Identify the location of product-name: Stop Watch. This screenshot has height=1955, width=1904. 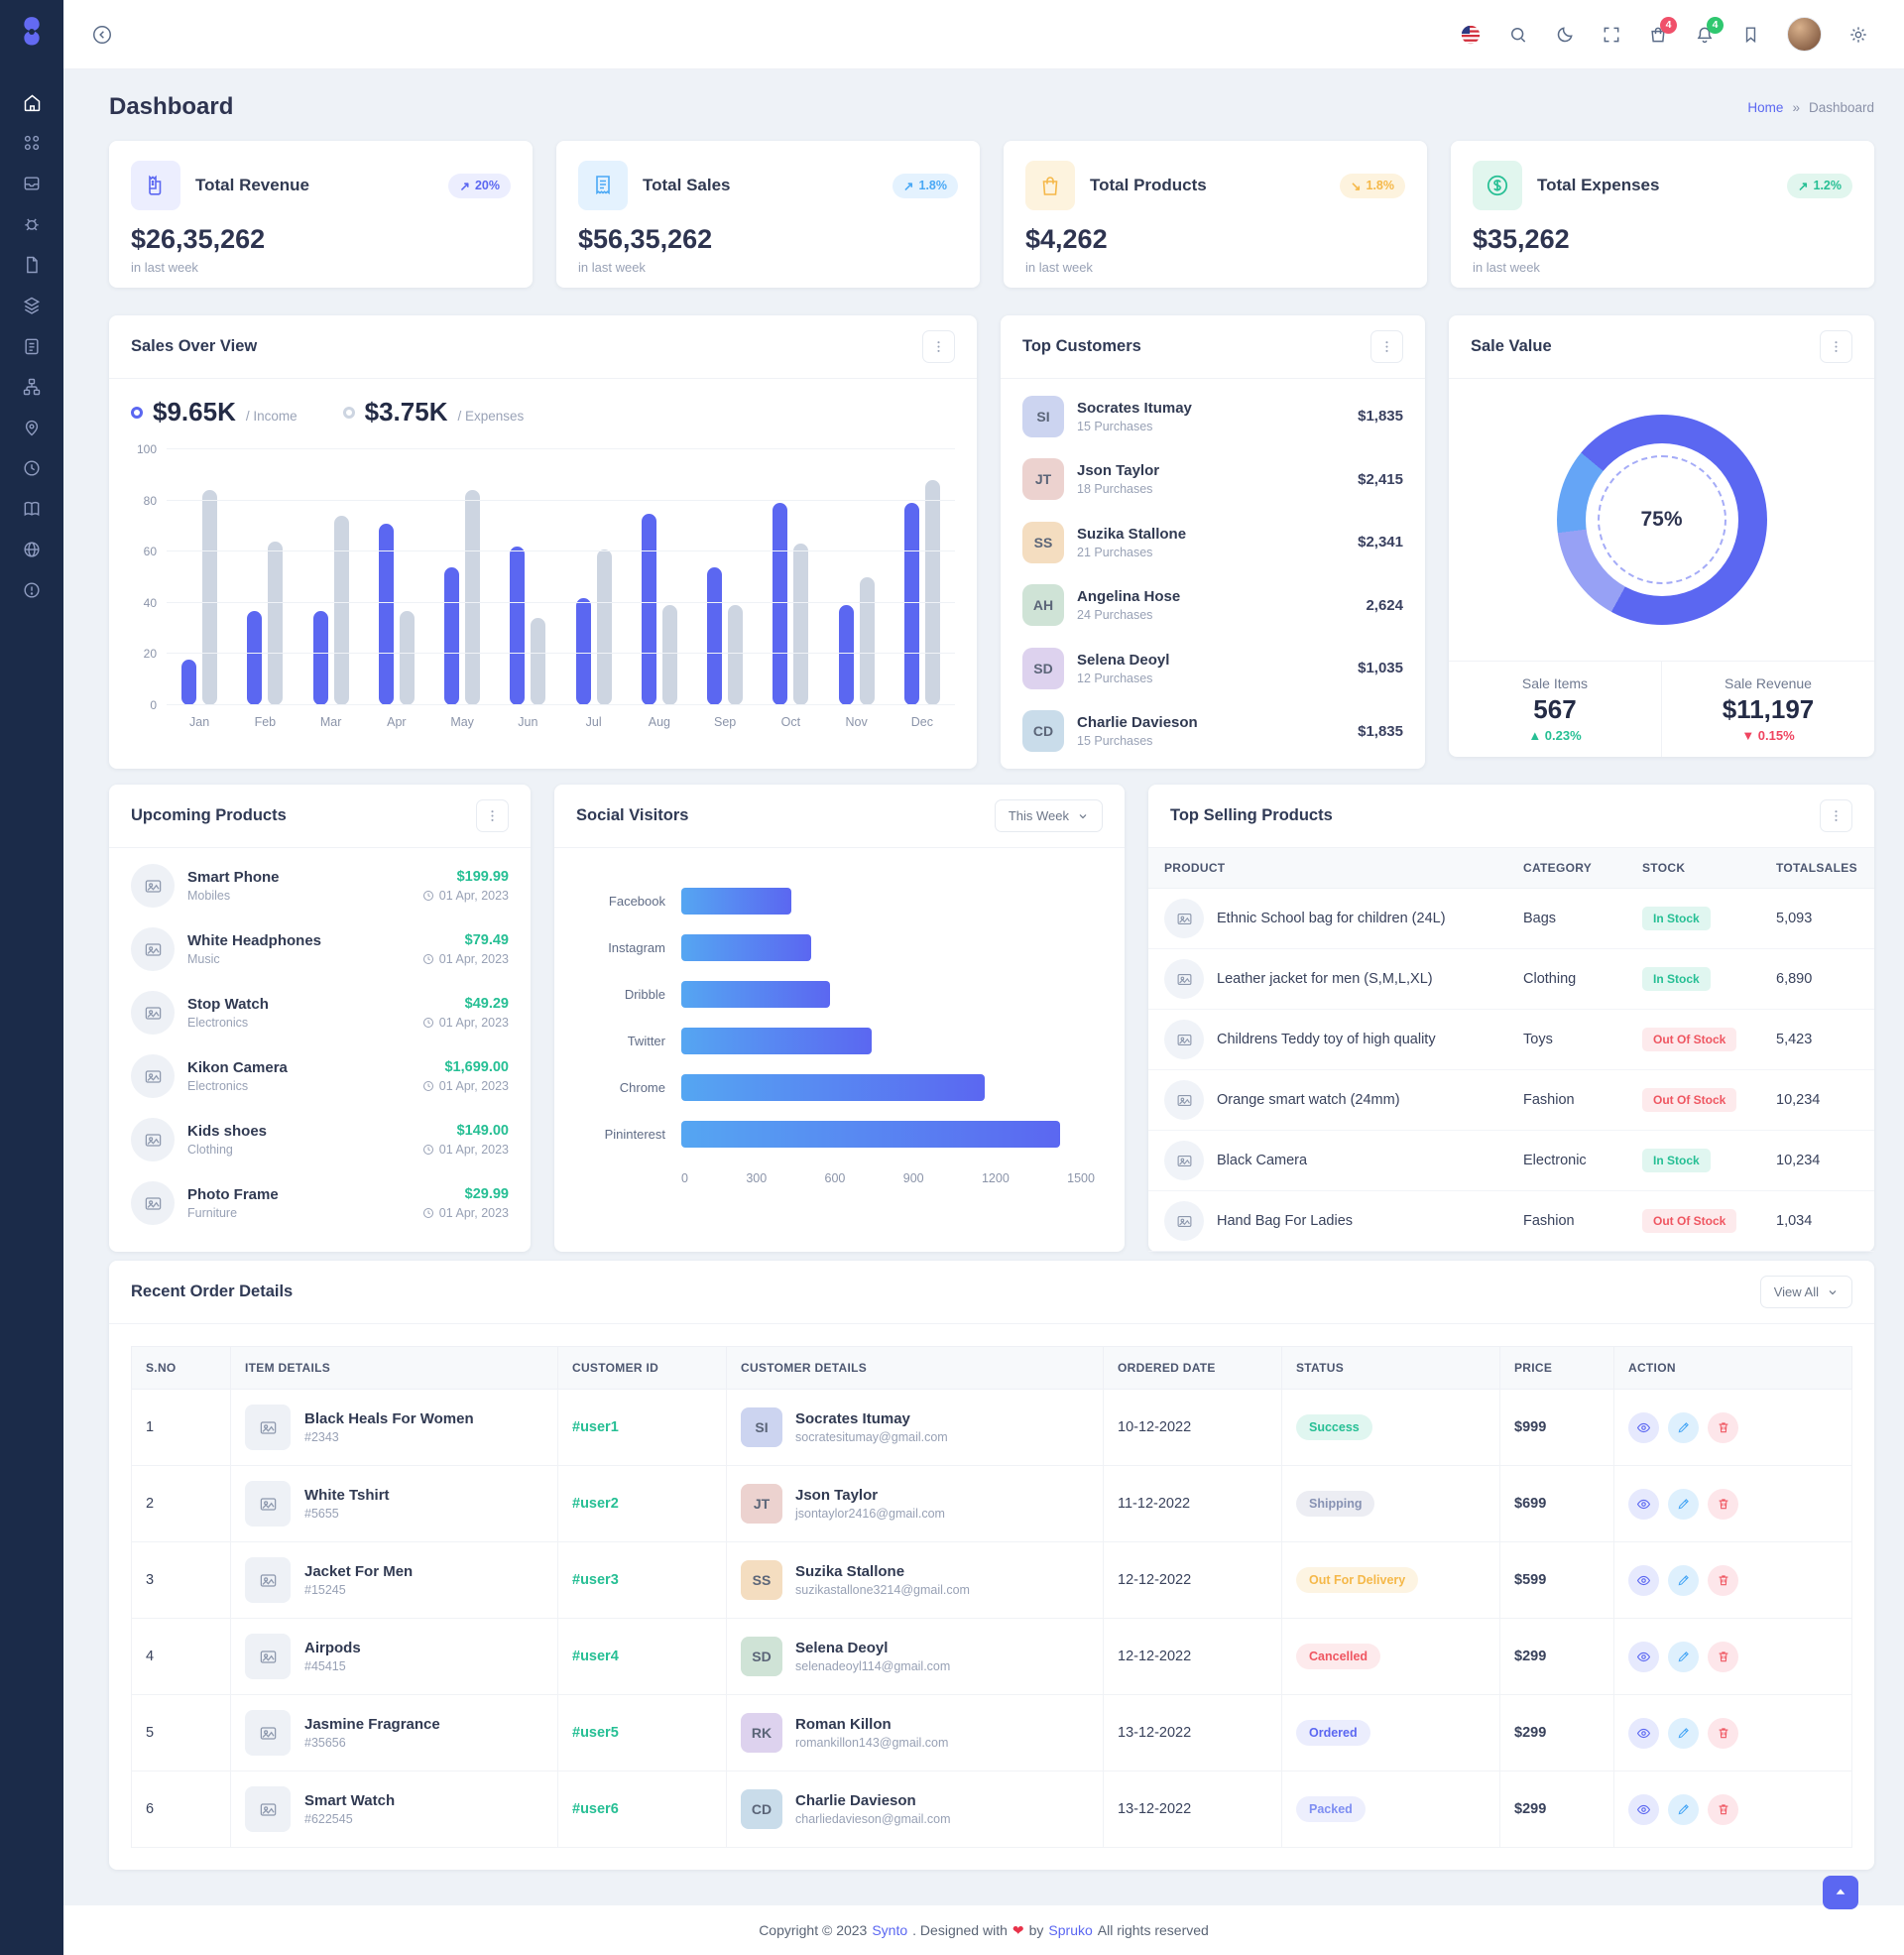
(228, 1005).